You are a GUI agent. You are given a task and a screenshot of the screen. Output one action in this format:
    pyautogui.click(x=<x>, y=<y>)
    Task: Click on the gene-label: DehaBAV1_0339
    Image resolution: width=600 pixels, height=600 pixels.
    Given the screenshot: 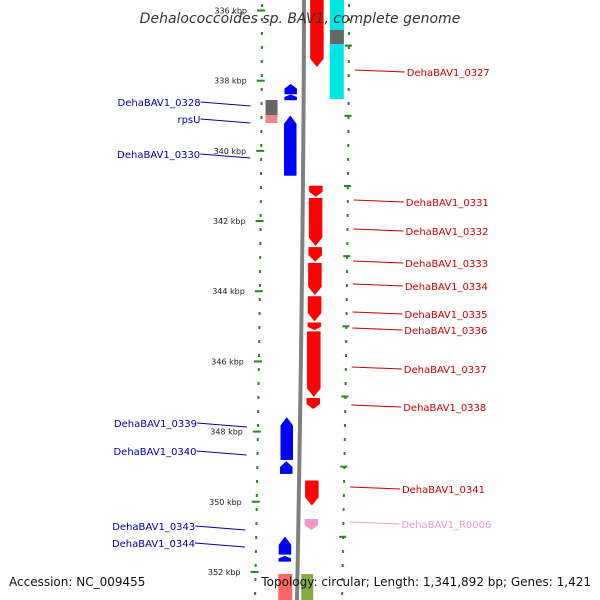 What is the action you would take?
    pyautogui.click(x=155, y=424)
    